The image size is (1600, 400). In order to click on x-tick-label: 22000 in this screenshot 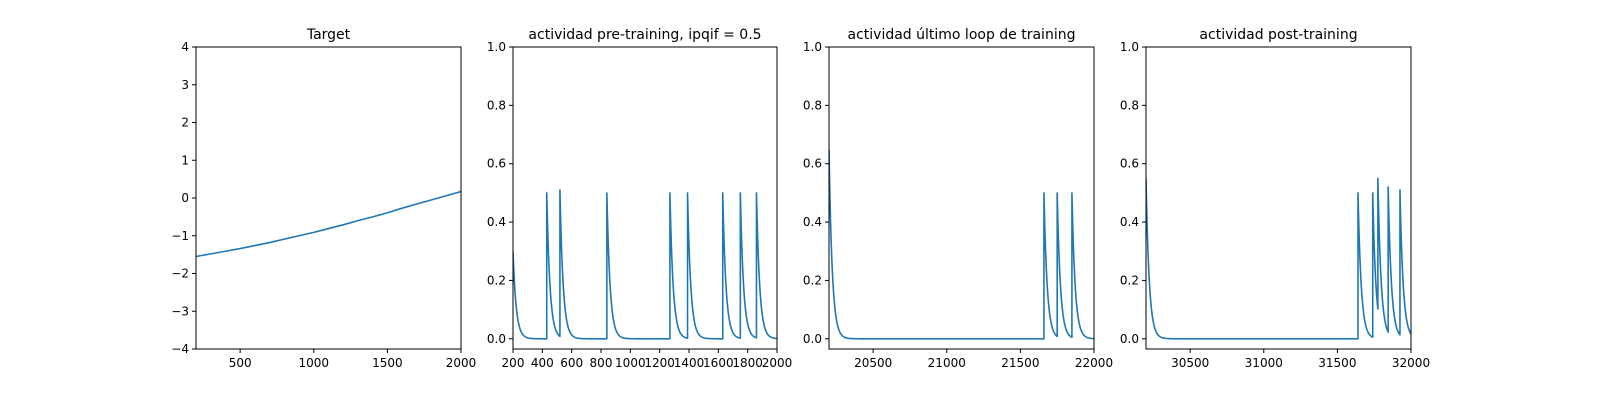, I will do `click(1094, 363)`.